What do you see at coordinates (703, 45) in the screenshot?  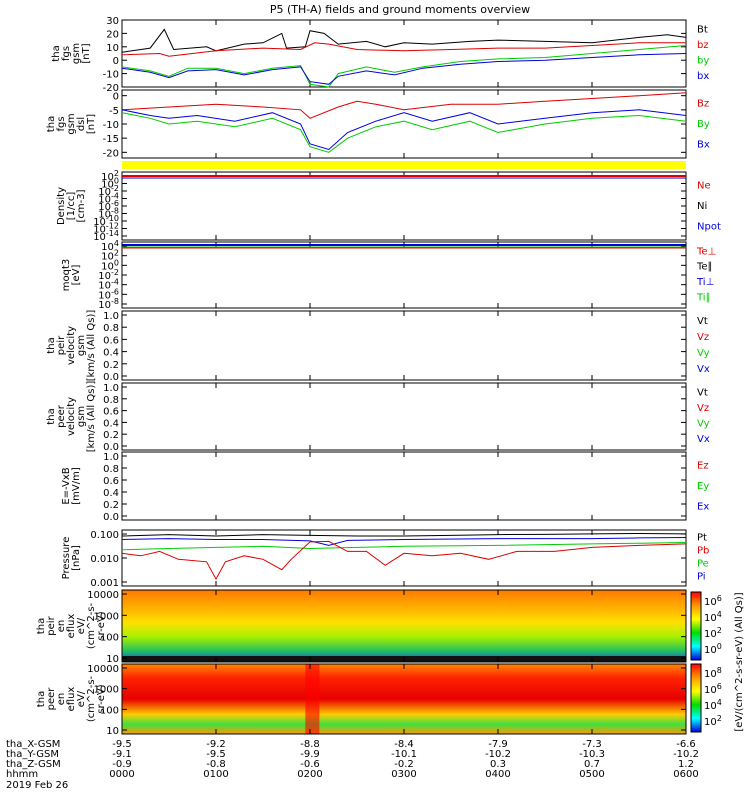 I see `legend-p1-bz: bz` at bounding box center [703, 45].